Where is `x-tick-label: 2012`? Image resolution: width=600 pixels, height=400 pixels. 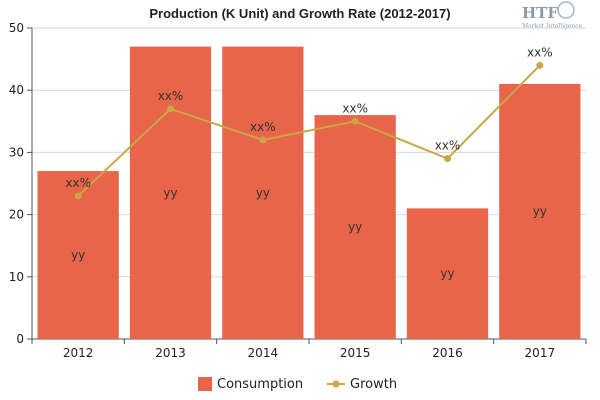
x-tick-label: 2012 is located at coordinates (78, 353).